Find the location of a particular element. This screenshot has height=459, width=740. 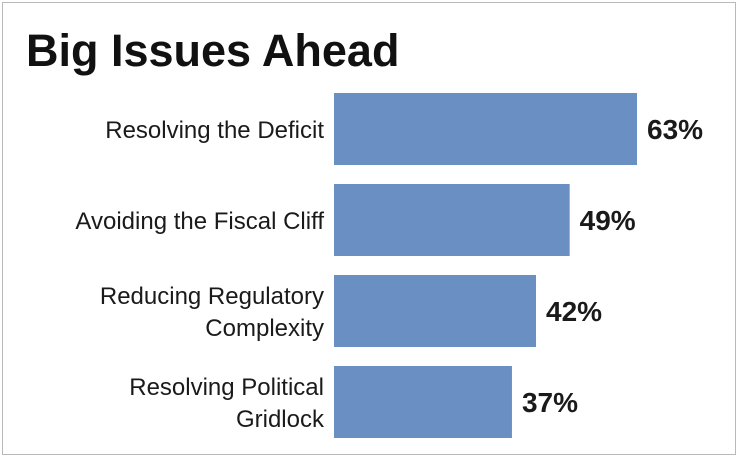

value-label: 37% is located at coordinates (550, 402).